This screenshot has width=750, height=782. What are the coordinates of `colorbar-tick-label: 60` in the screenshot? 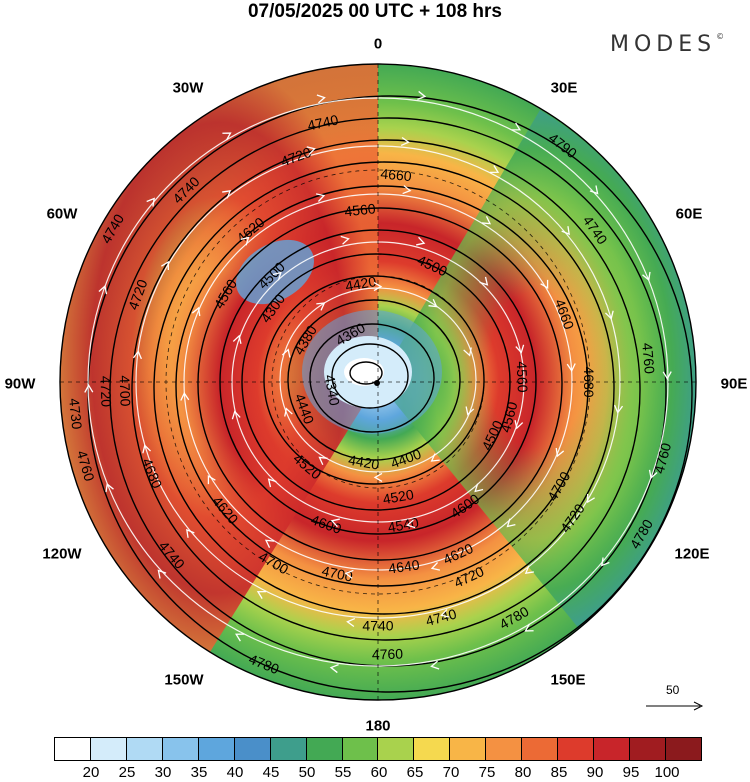 It's located at (379, 772).